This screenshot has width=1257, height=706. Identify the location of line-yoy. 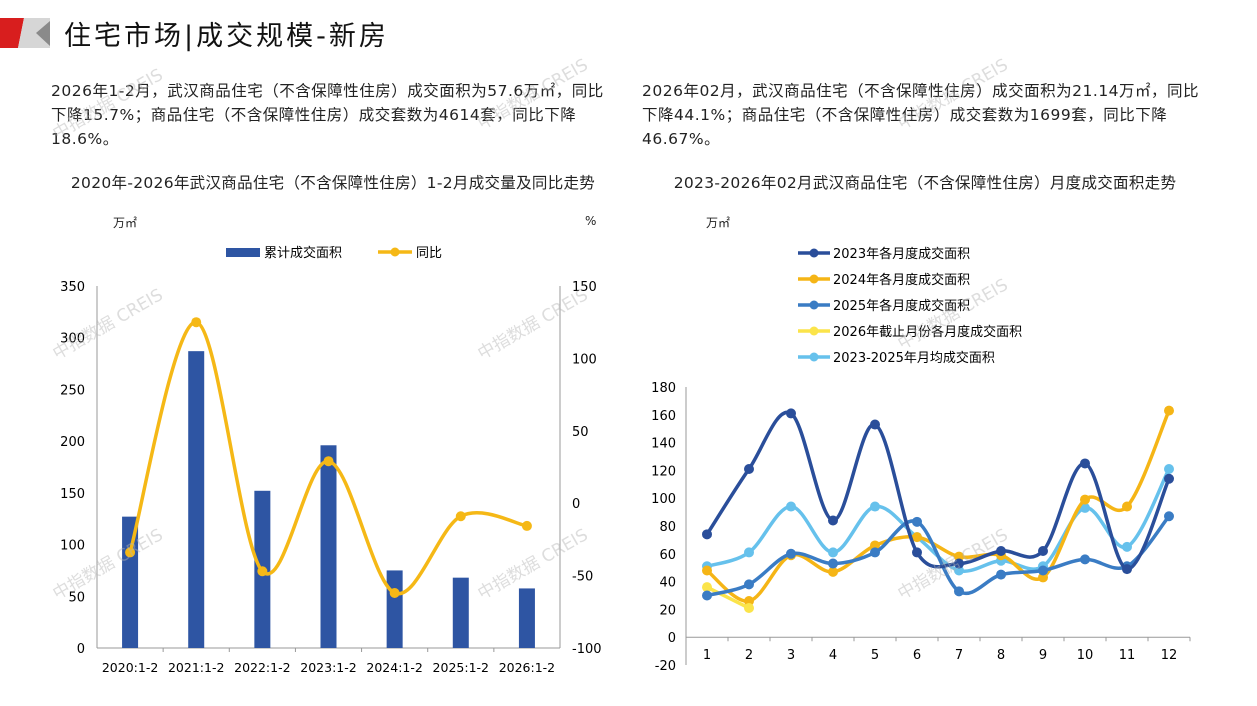
(328, 458).